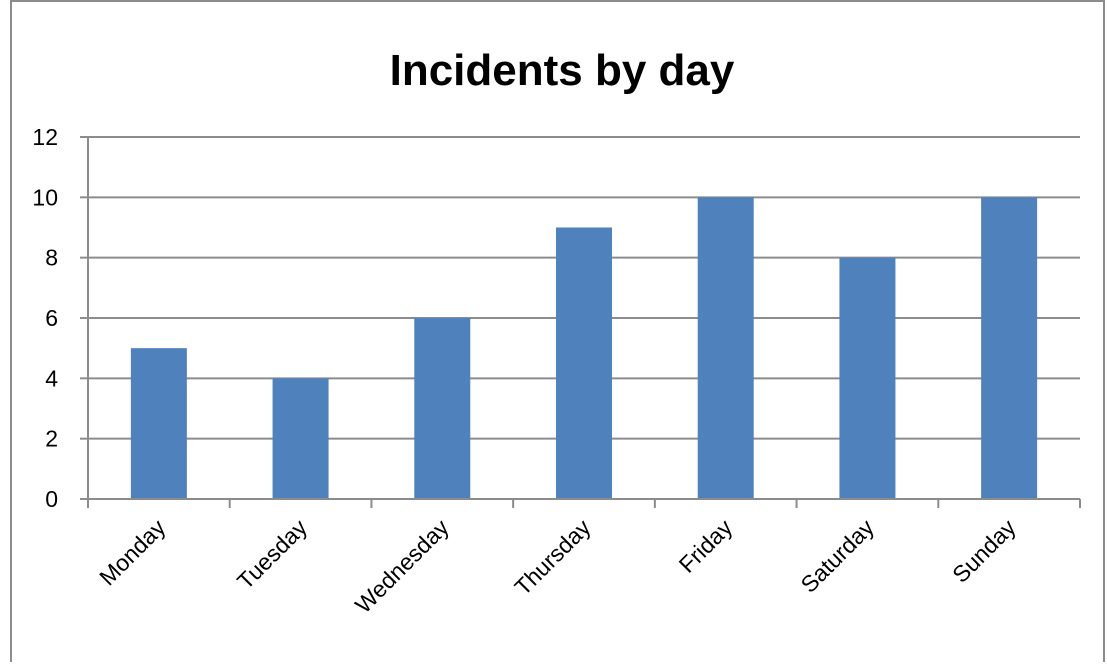 The width and height of the screenshot is (1107, 664). What do you see at coordinates (725, 348) in the screenshot?
I see `bar-friday` at bounding box center [725, 348].